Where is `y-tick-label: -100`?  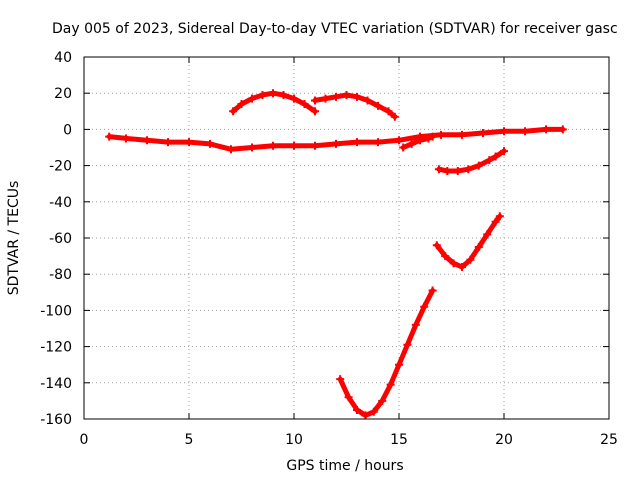 y-tick-label: -100 is located at coordinates (56, 311).